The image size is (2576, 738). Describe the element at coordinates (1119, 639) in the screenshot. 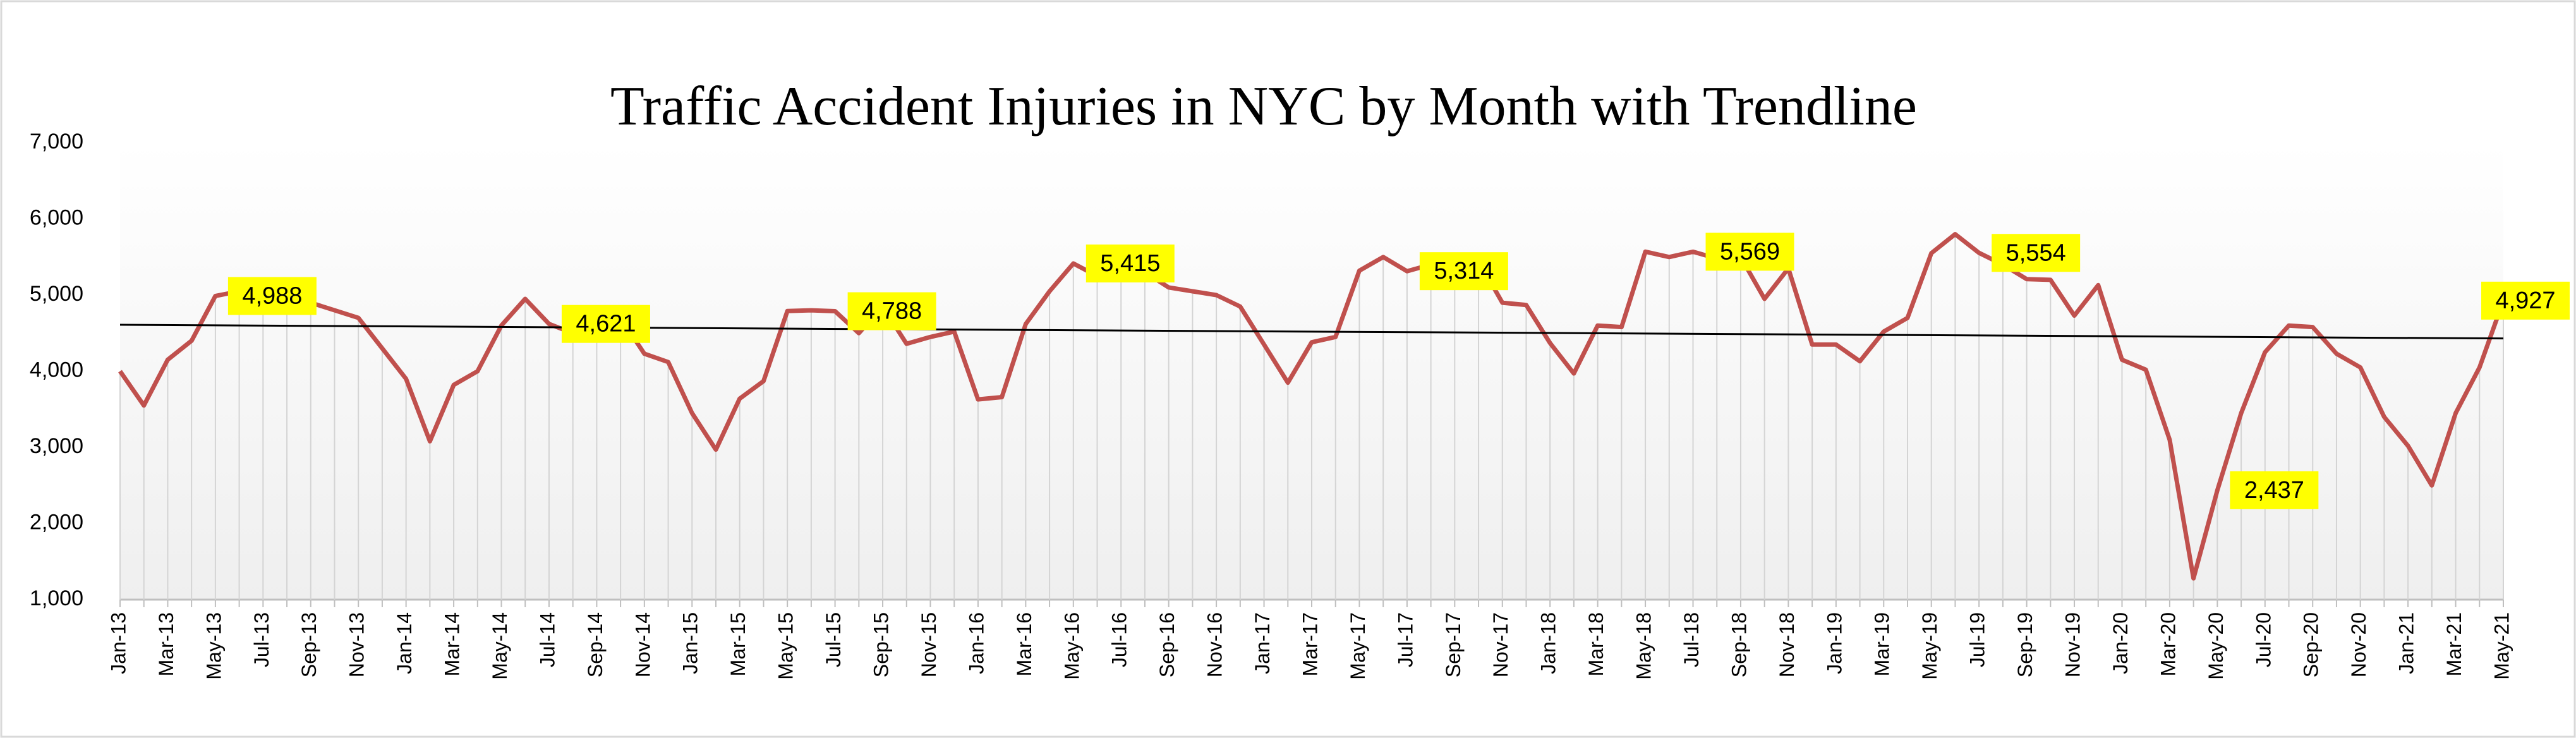

I see `x-tick-label: Jul-16` at that location.